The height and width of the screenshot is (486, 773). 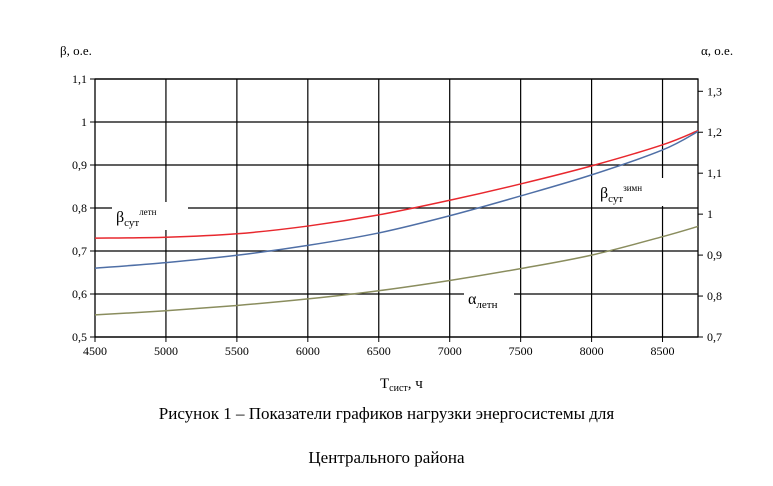 What do you see at coordinates (714, 132) in the screenshot?
I see `y-right-tick-label: 1,2` at bounding box center [714, 132].